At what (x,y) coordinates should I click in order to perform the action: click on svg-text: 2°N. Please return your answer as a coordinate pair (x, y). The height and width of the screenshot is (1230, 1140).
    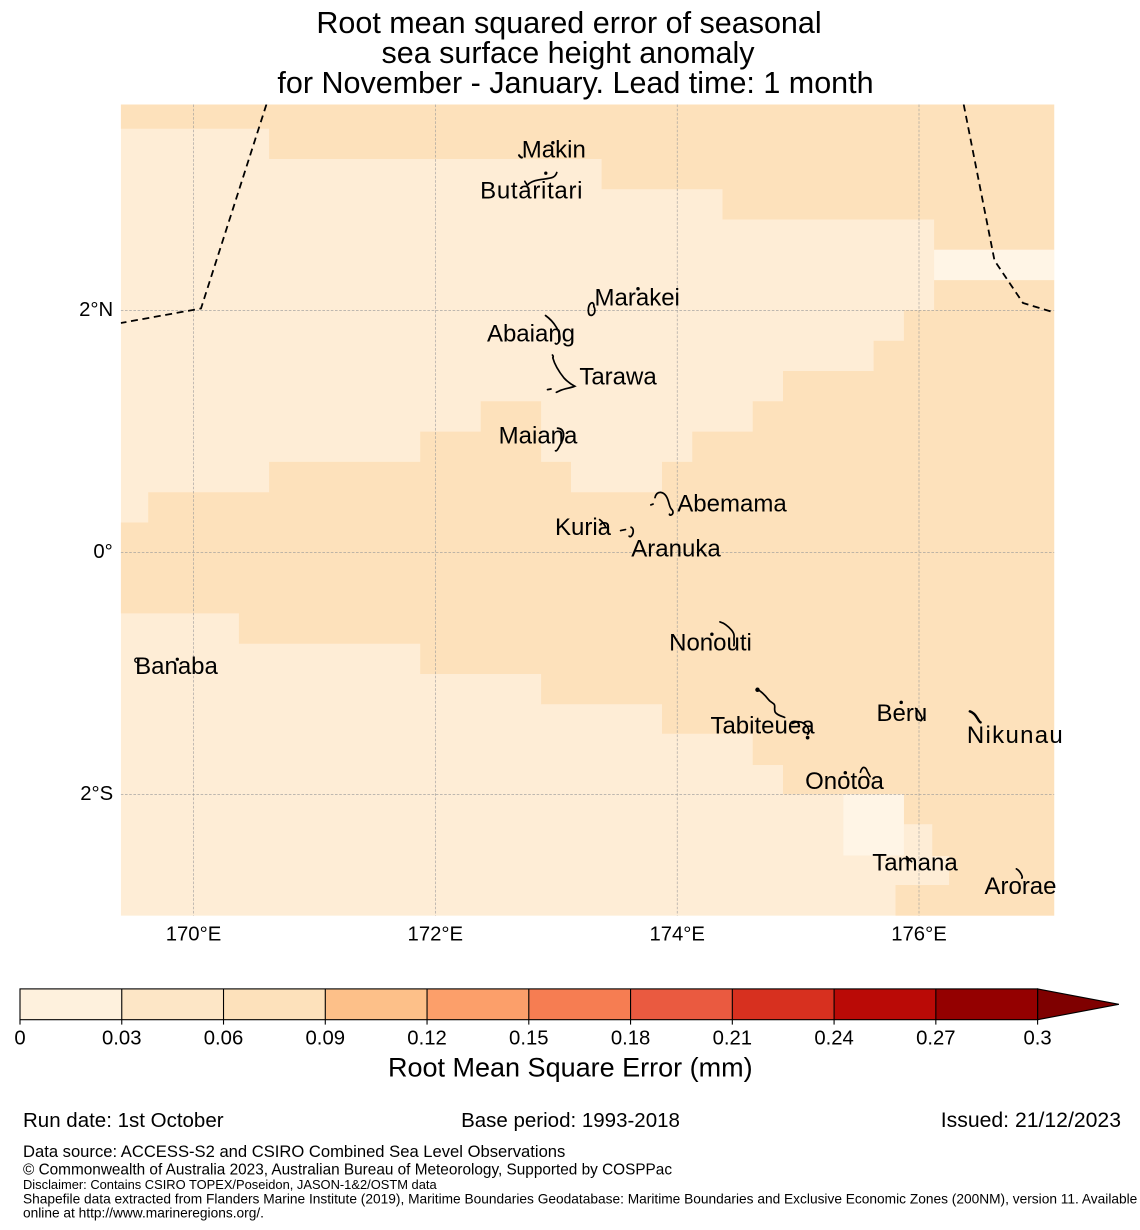
    Looking at the image, I should click on (96, 310).